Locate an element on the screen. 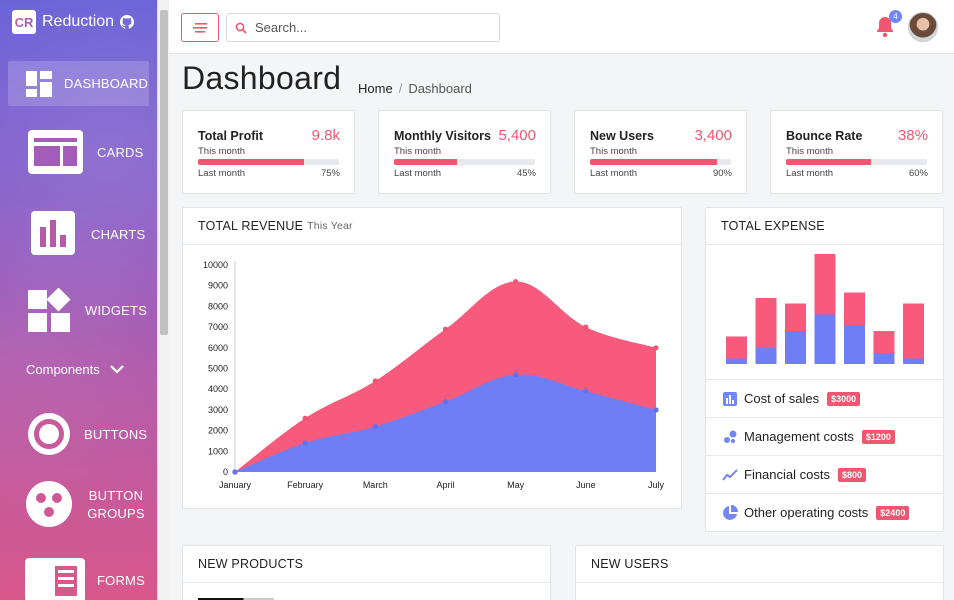 This screenshot has height=600, width=954. search-input is located at coordinates (370, 27).